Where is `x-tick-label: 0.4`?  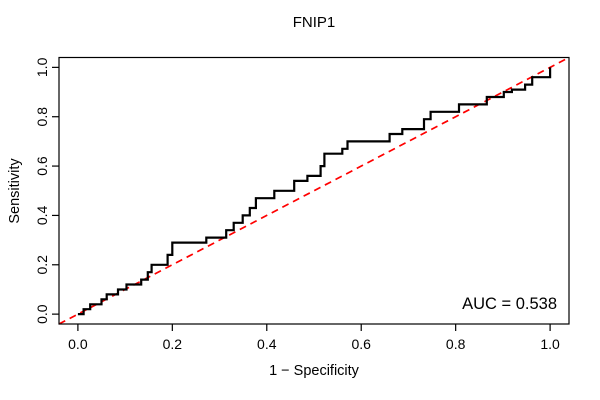
x-tick-label: 0.4 is located at coordinates (267, 344).